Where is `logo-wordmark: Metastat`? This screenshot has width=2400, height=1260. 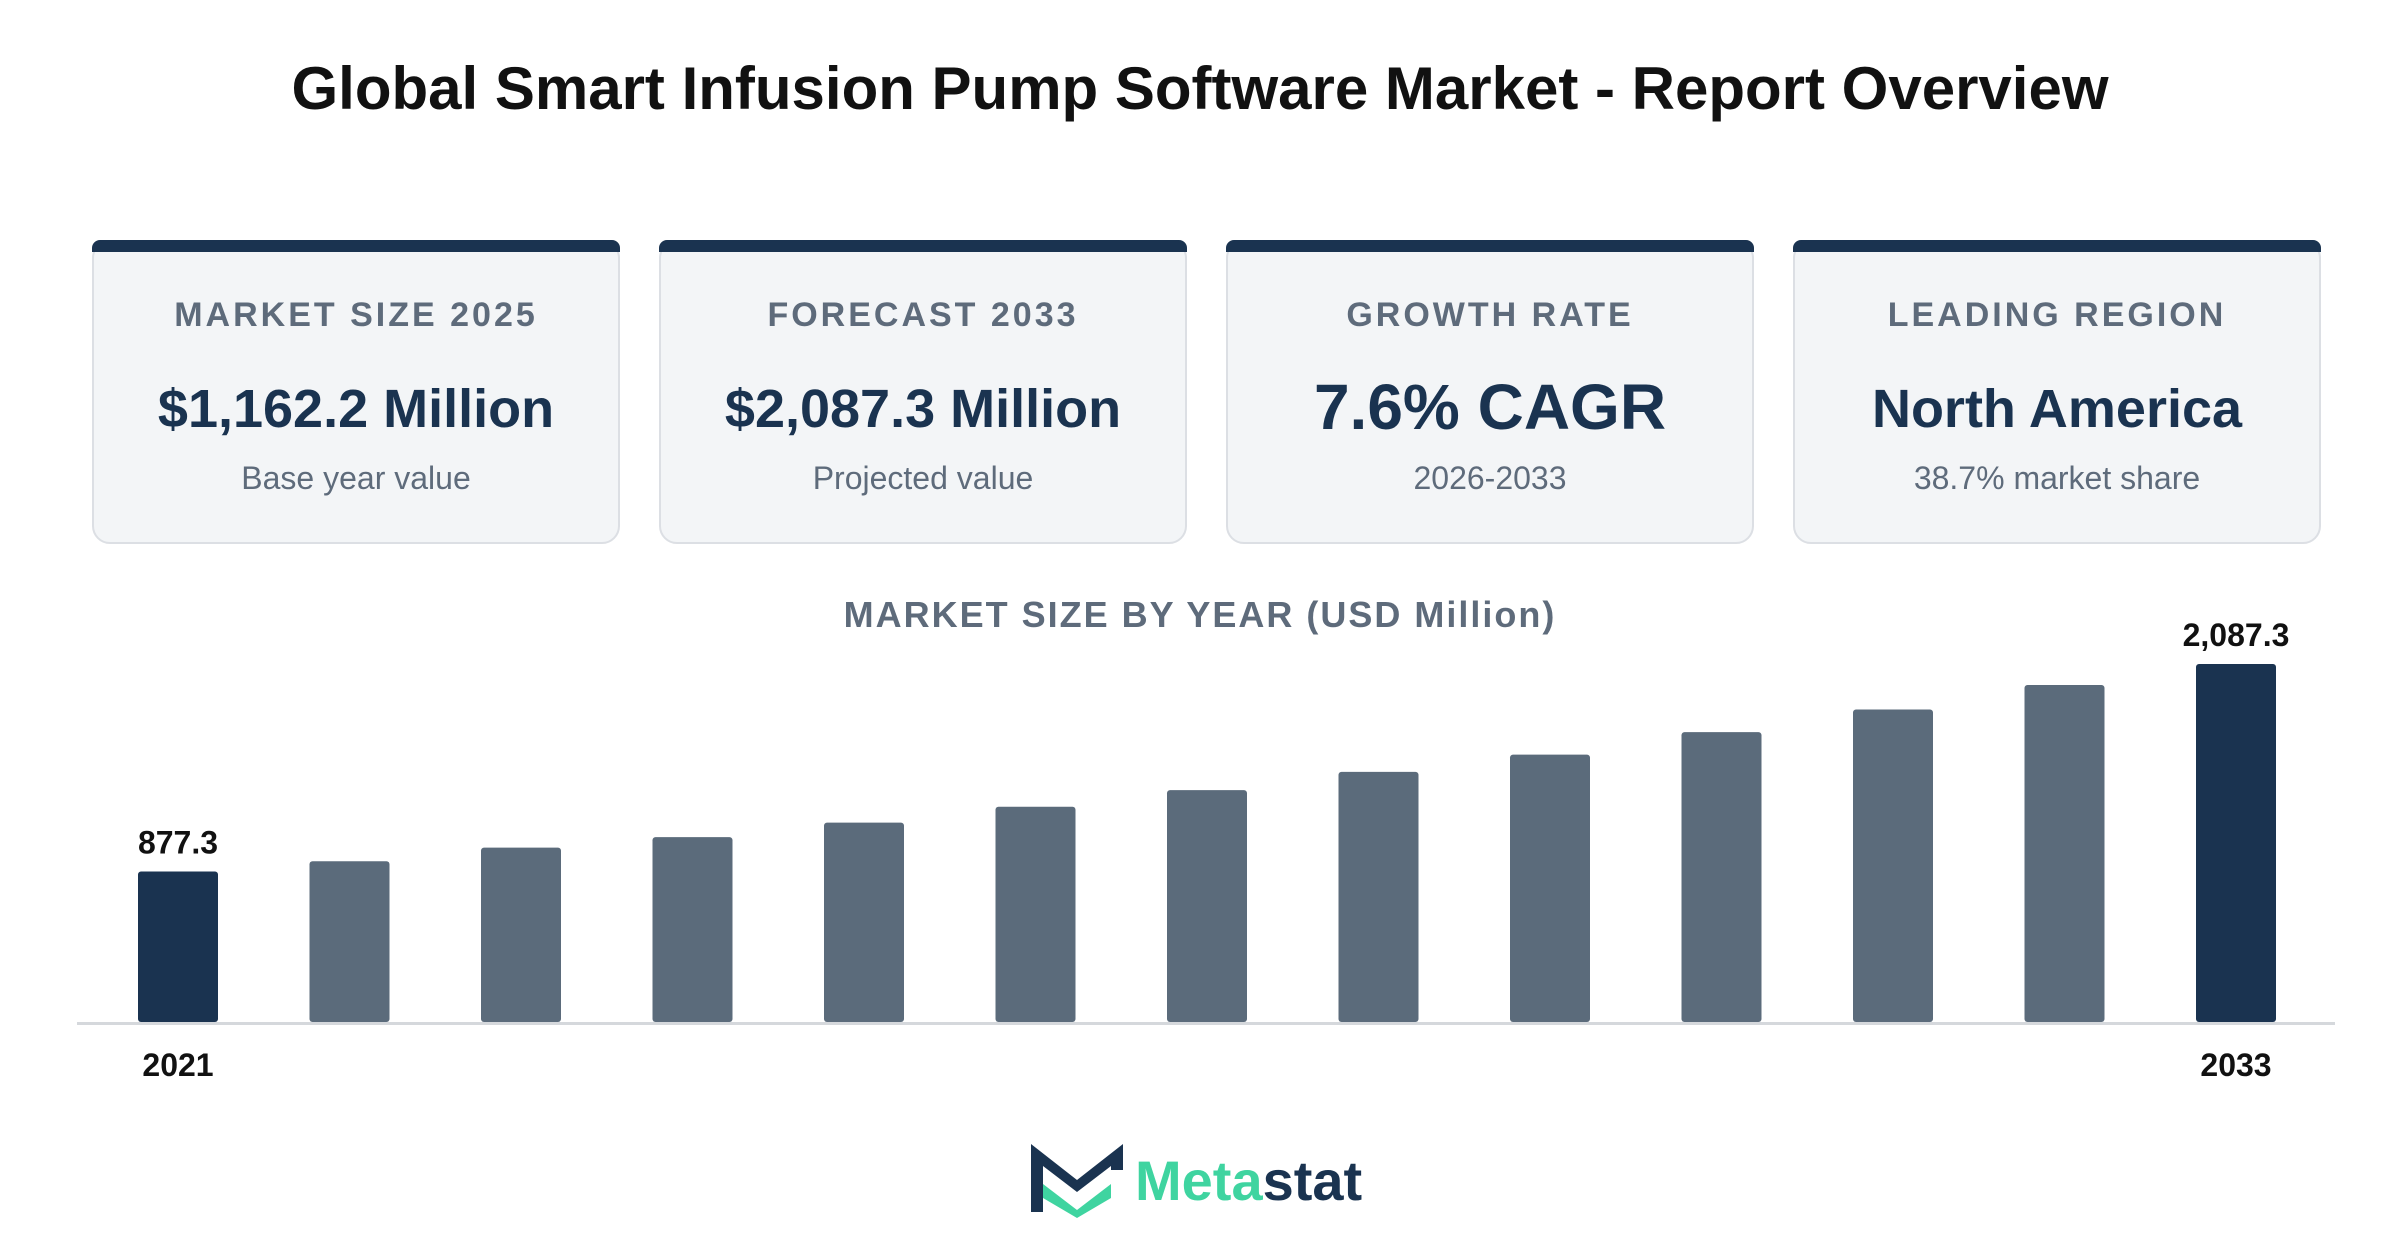 logo-wordmark: Metastat is located at coordinates (1248, 1180).